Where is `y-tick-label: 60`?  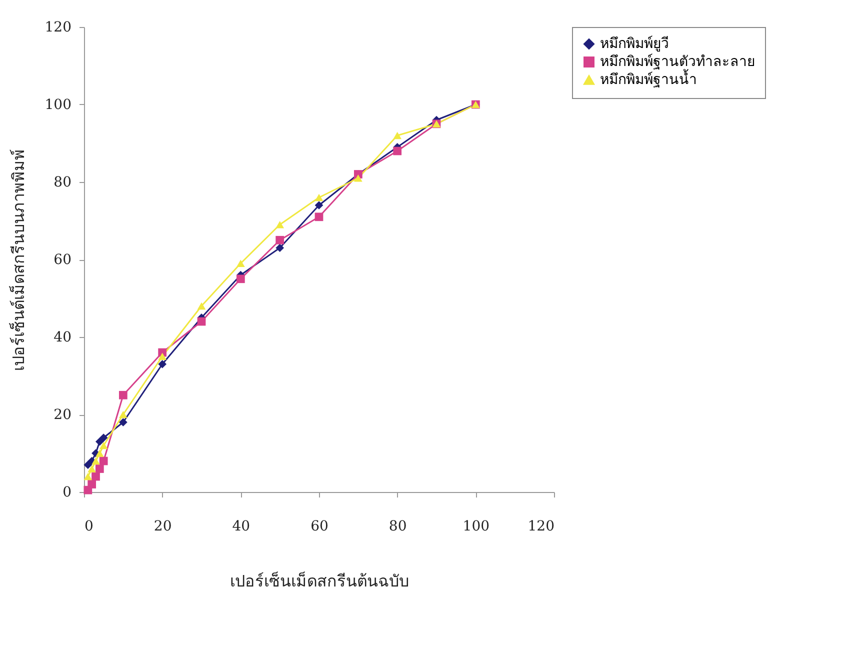
y-tick-label: 60 is located at coordinates (63, 260).